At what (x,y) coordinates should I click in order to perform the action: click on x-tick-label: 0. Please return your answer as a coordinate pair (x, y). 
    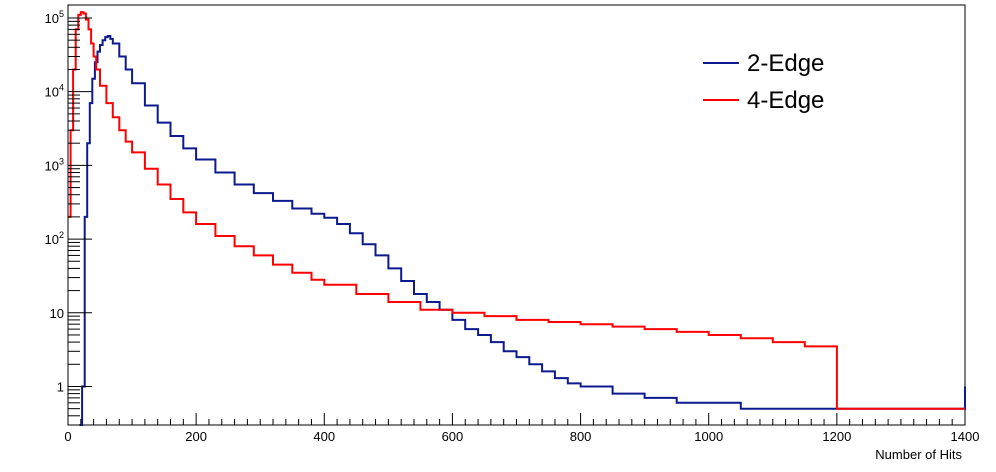
    Looking at the image, I should click on (67, 436).